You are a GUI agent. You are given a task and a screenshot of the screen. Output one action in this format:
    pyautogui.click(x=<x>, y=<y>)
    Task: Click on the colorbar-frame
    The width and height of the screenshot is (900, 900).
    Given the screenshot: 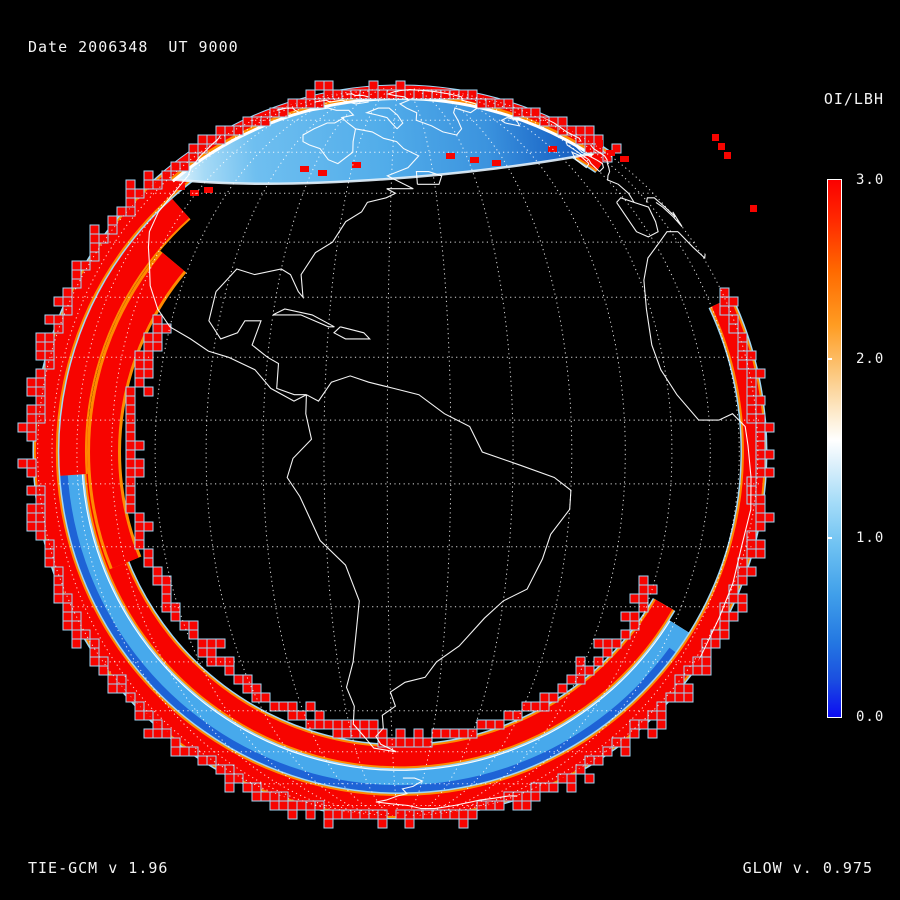 What is the action you would take?
    pyautogui.click(x=834, y=448)
    